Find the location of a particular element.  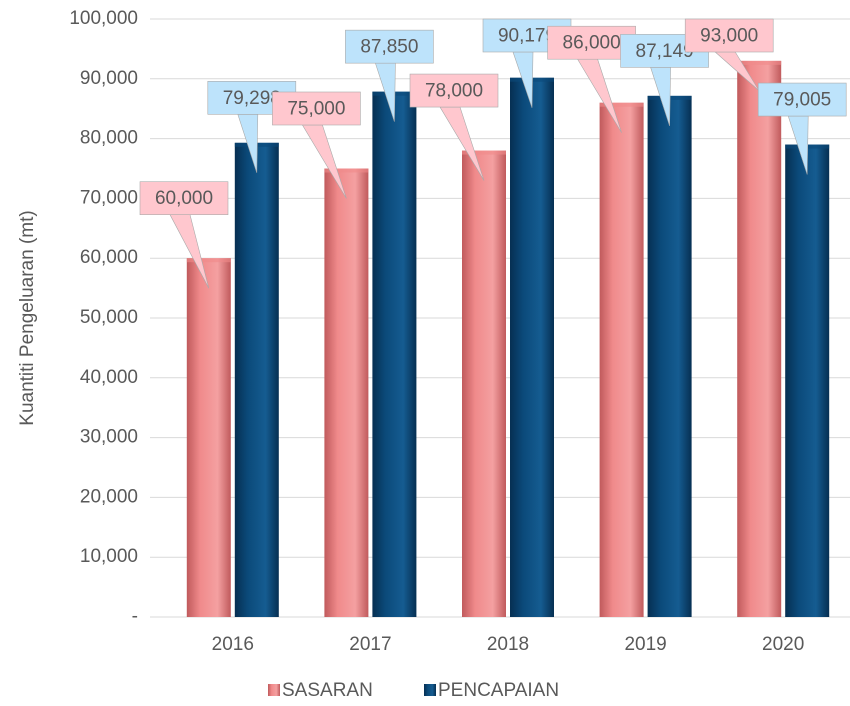

y-tick-label: 30,000 is located at coordinates (109, 437).